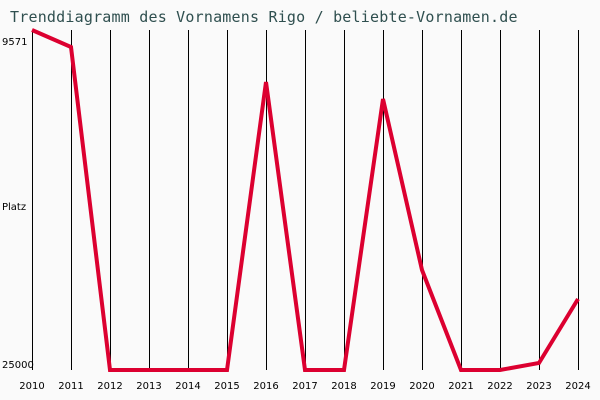  Describe the element at coordinates (266, 386) in the screenshot. I see `x-tick-label: 2016` at that location.